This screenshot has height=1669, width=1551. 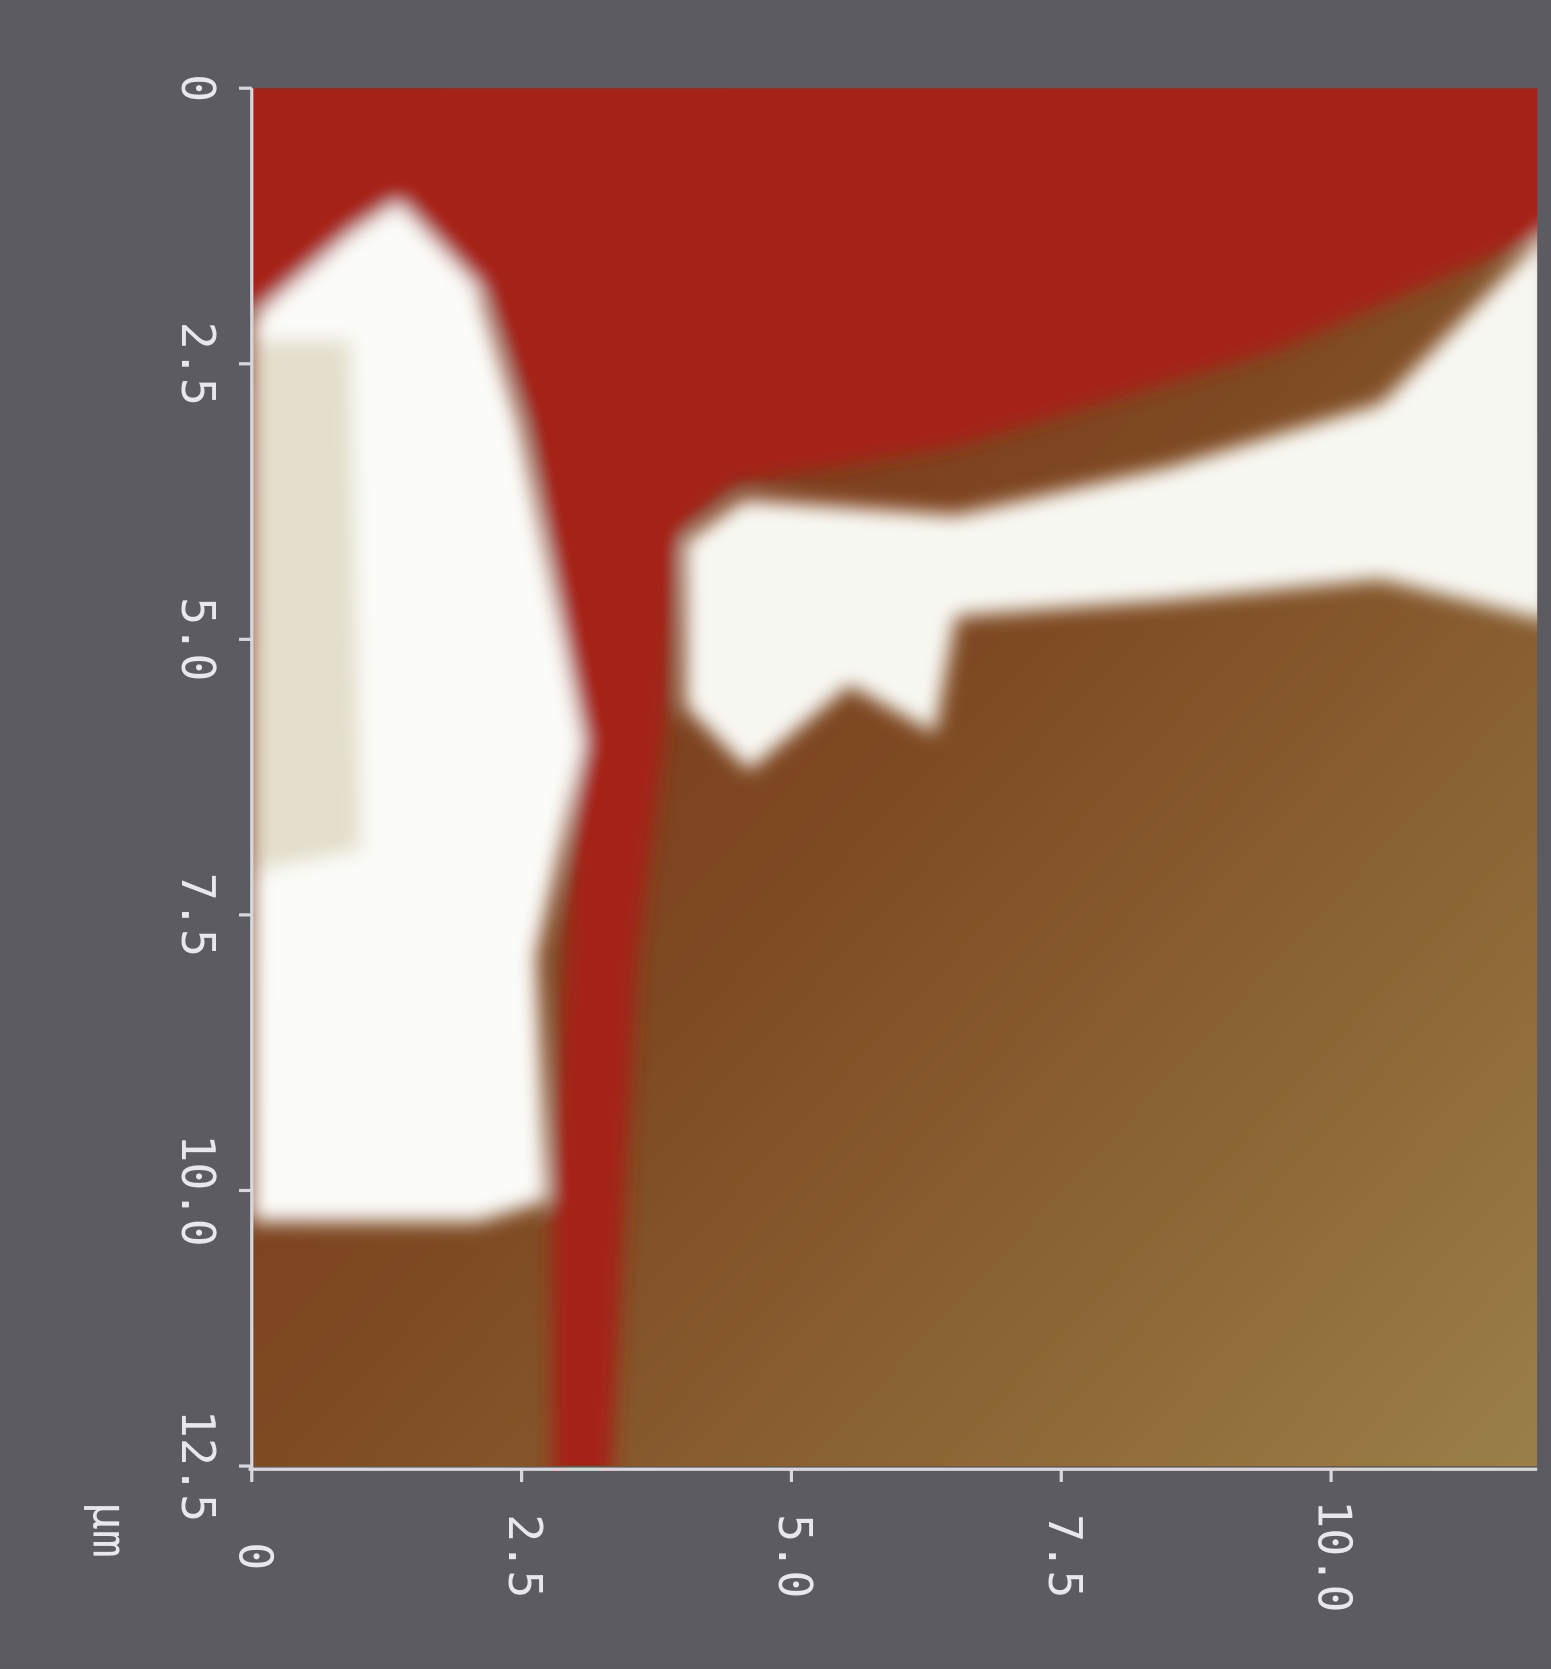 I want to click on unit-label: µm, so click(x=109, y=1530).